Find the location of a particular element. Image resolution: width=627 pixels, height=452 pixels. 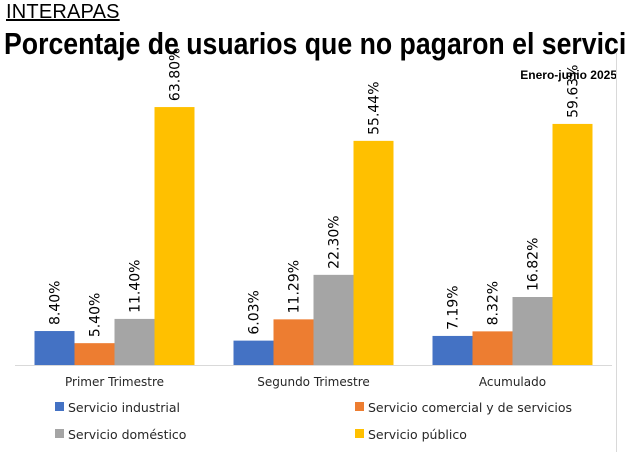

data-label: 11.40% is located at coordinates (136, 286).